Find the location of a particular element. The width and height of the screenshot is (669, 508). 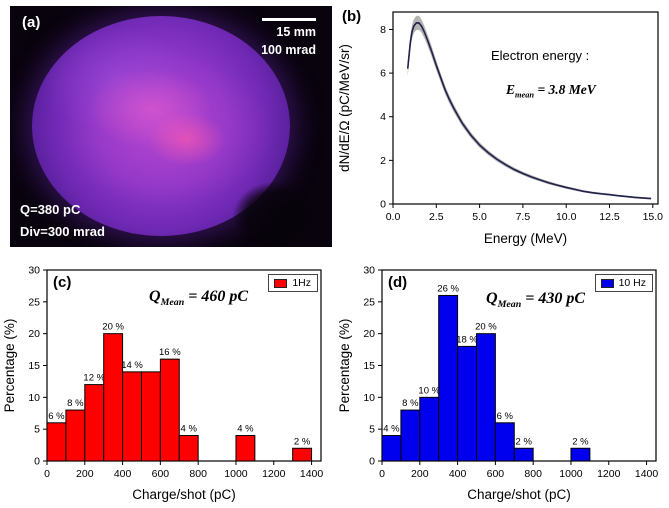

legend-1hz: 1Hz is located at coordinates (293, 283).